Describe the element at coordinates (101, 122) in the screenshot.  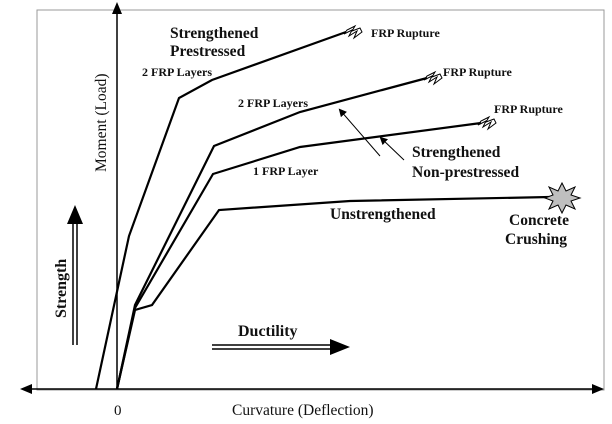
I see `y-axis-label: Moment (Load)` at that location.